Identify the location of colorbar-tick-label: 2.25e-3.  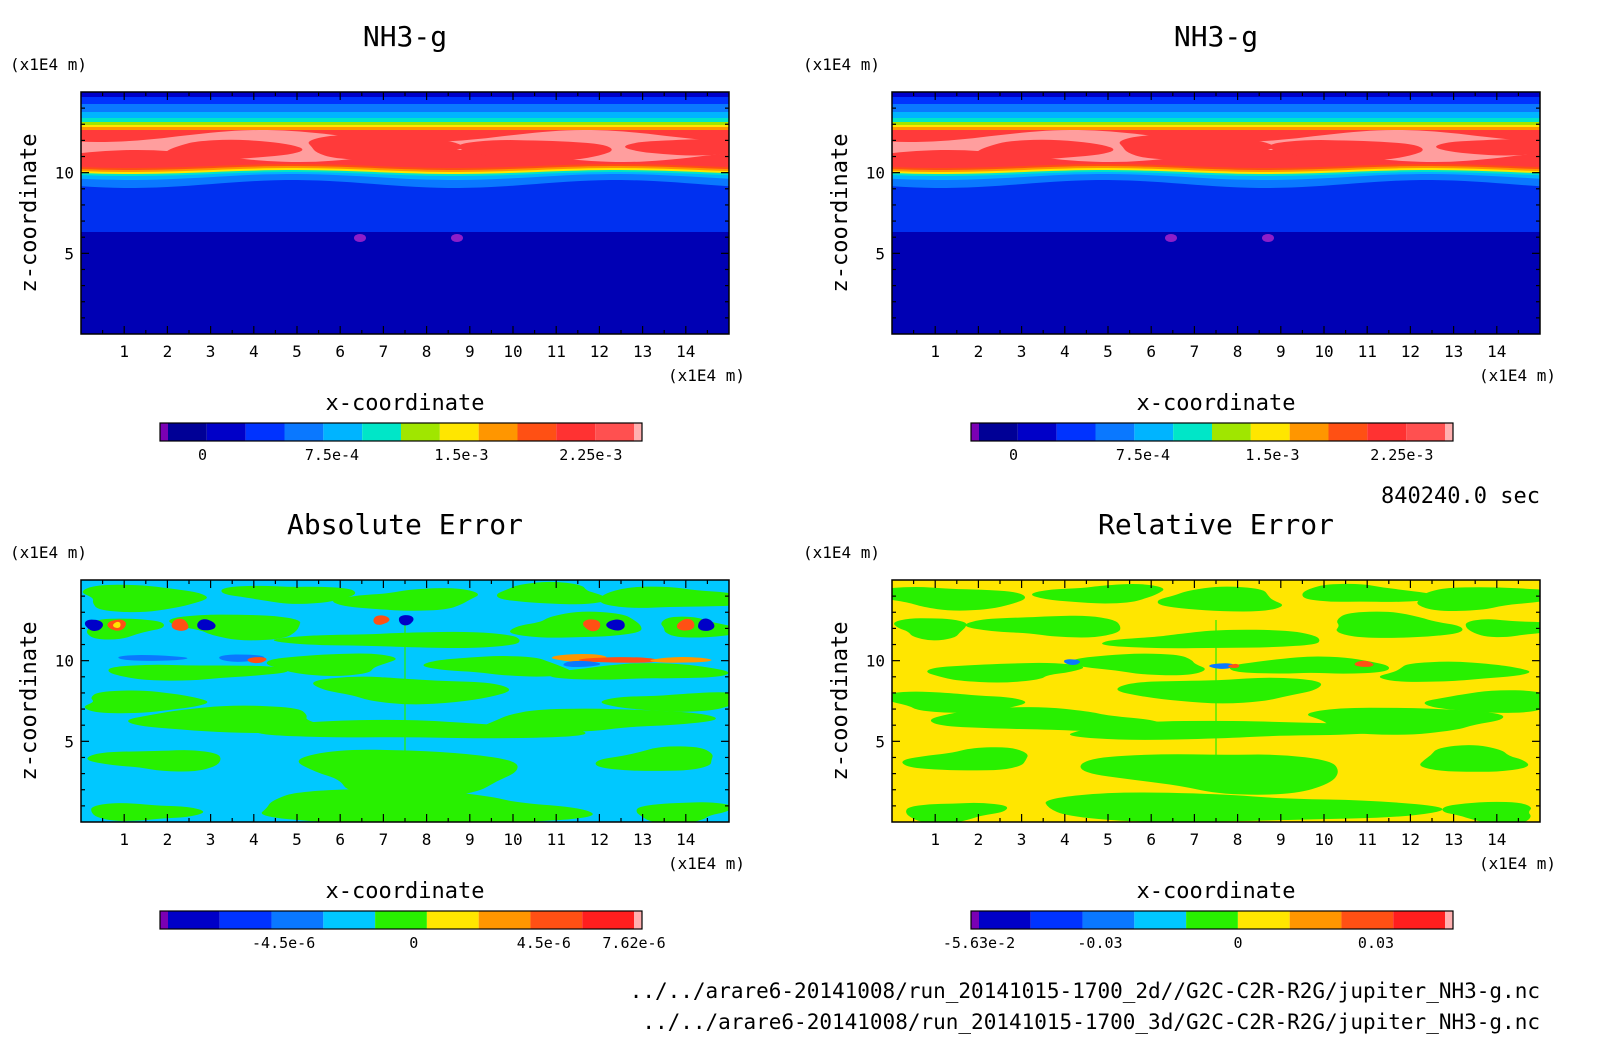
(590, 455).